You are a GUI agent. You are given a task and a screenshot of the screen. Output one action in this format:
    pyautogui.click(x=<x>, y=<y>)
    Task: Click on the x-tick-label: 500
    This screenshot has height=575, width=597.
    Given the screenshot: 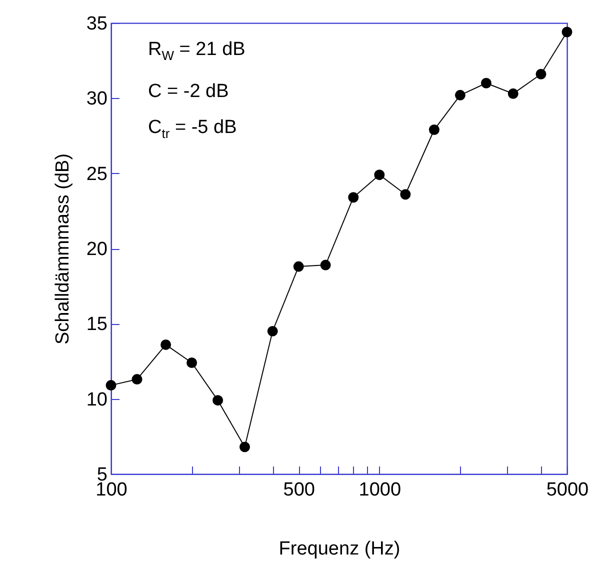 What is the action you would take?
    pyautogui.click(x=299, y=490)
    